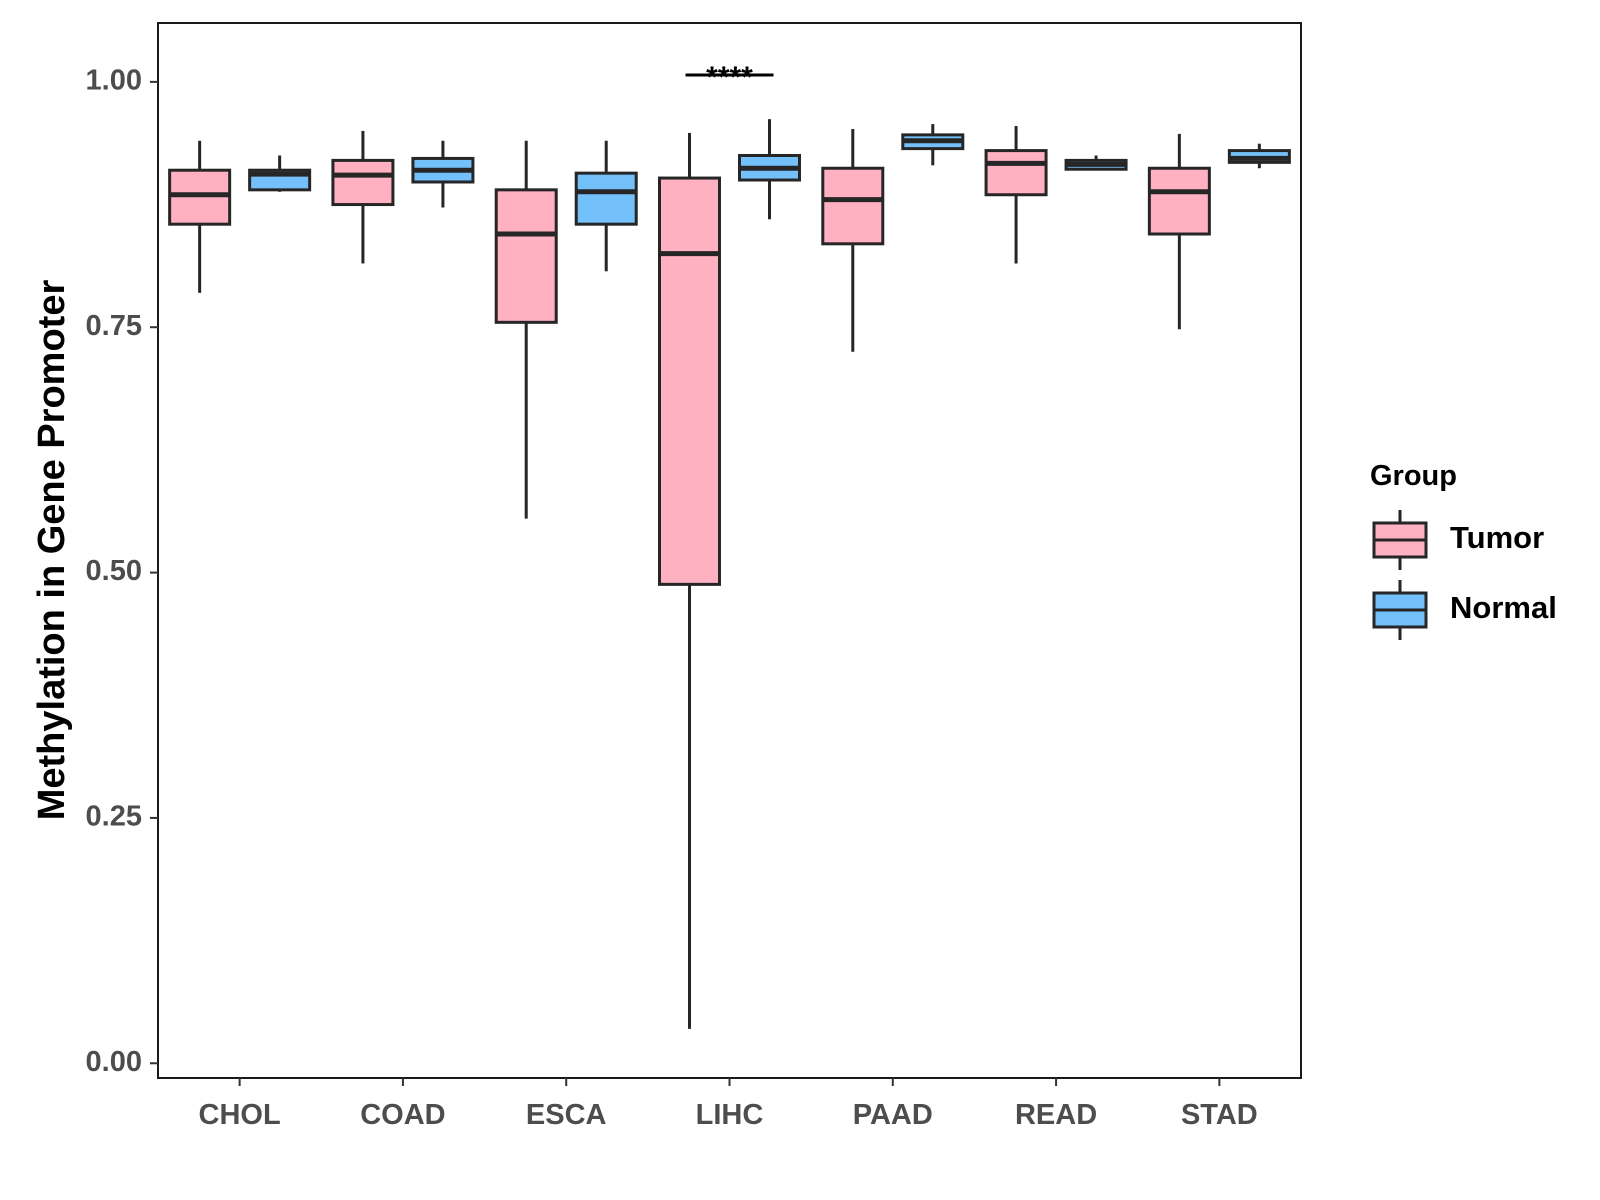 The image size is (1600, 1200). I want to click on x-tick-label: STAD, so click(1219, 1115).